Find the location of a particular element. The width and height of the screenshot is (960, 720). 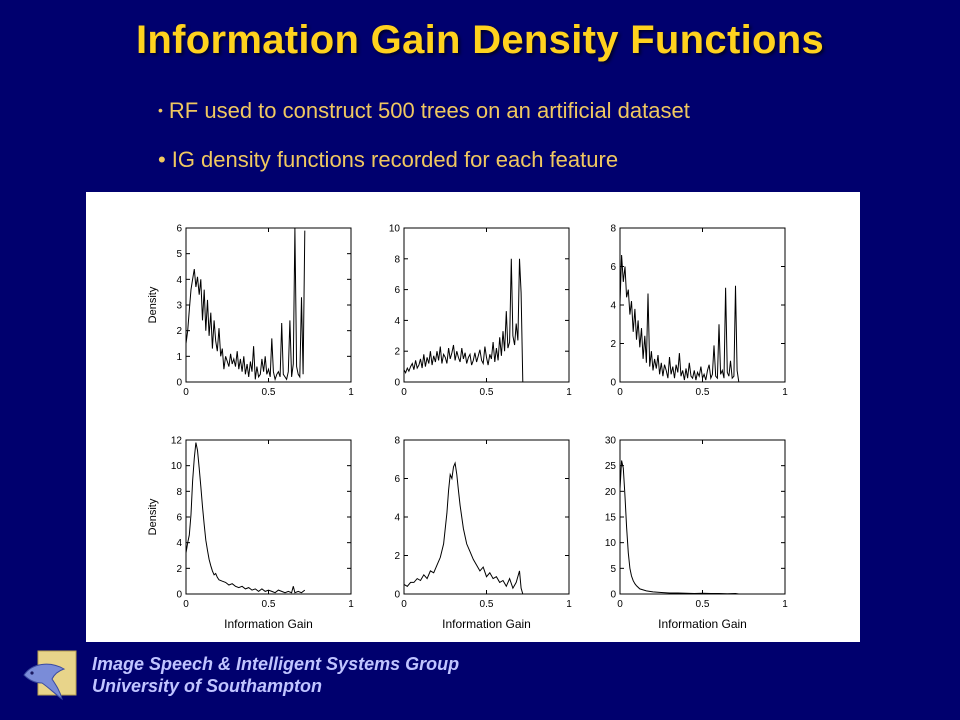

subplot-r1c1: 0 0.5 1 0 1 2 3 4 5 6 Density is located at coordinates (250, 311).